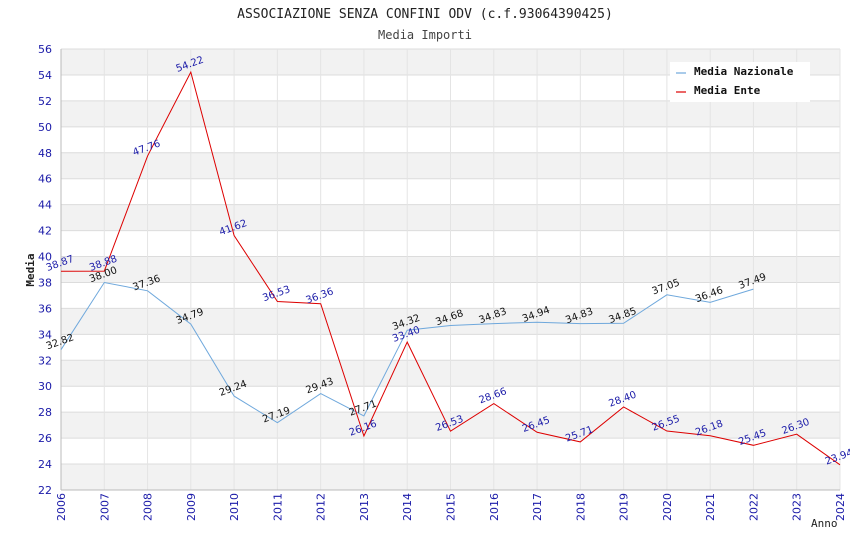 The height and width of the screenshot is (550, 850). Describe the element at coordinates (45, 386) in the screenshot. I see `y-tick-label: 30` at that location.